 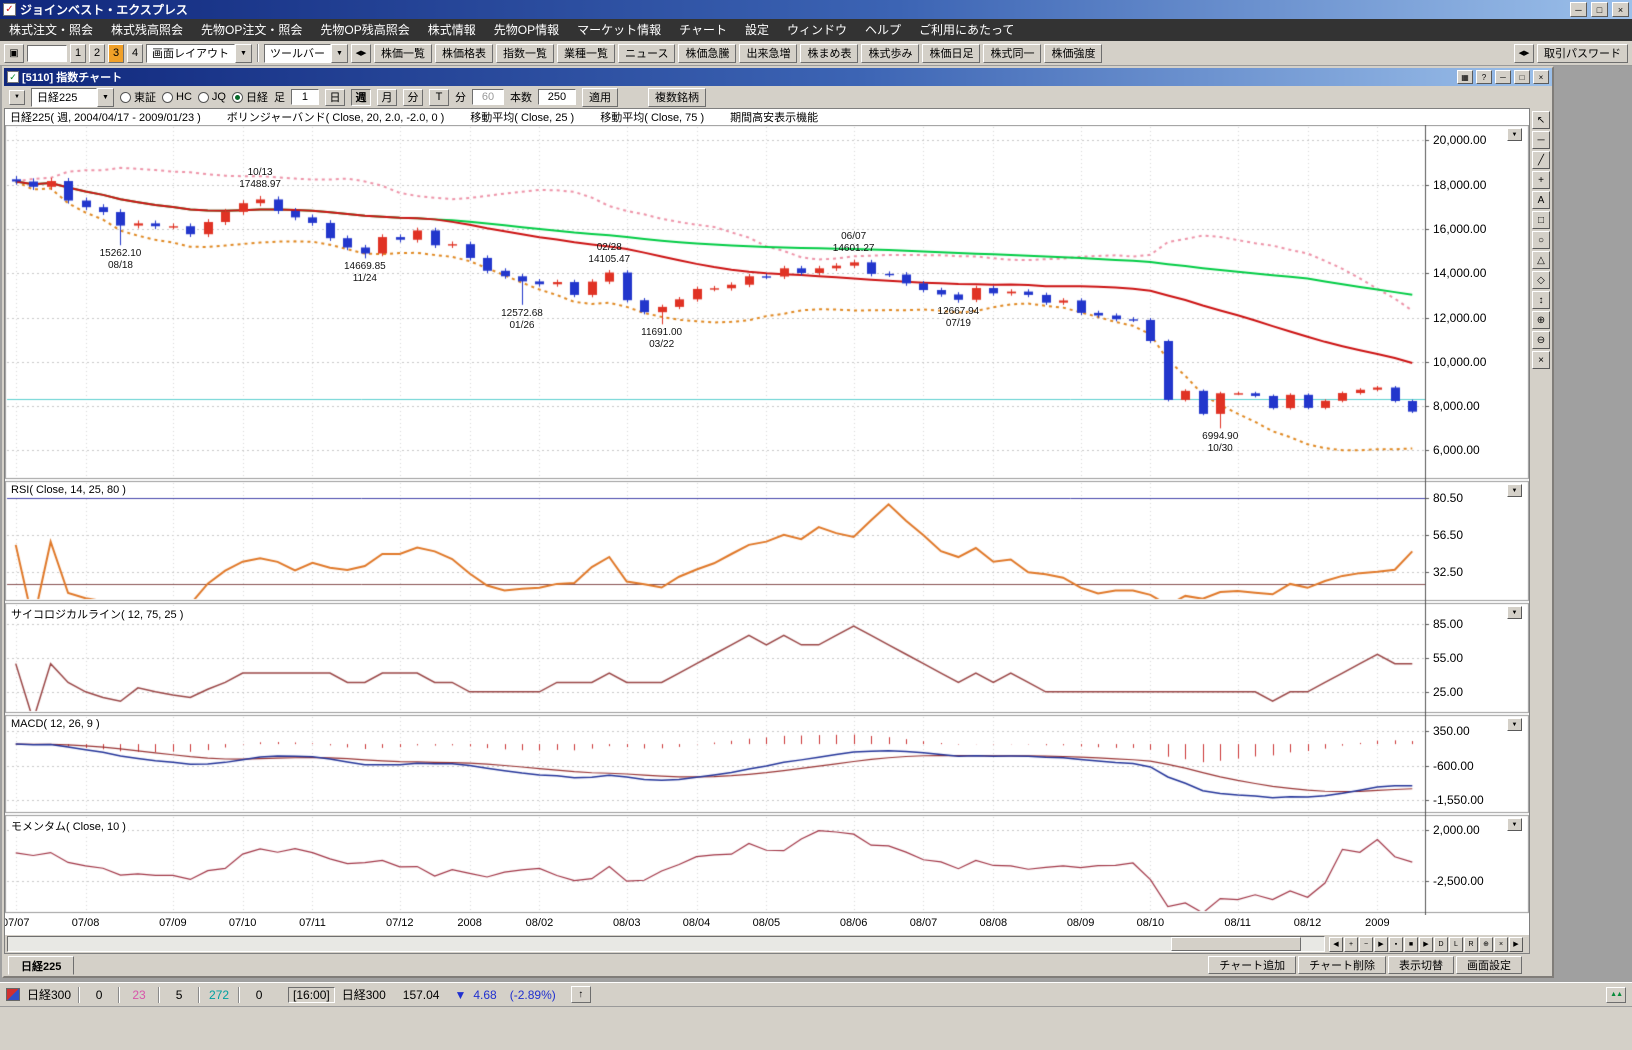 What do you see at coordinates (339, 53) in the screenshot?
I see `toolbar-dropdown-icon: ▼` at bounding box center [339, 53].